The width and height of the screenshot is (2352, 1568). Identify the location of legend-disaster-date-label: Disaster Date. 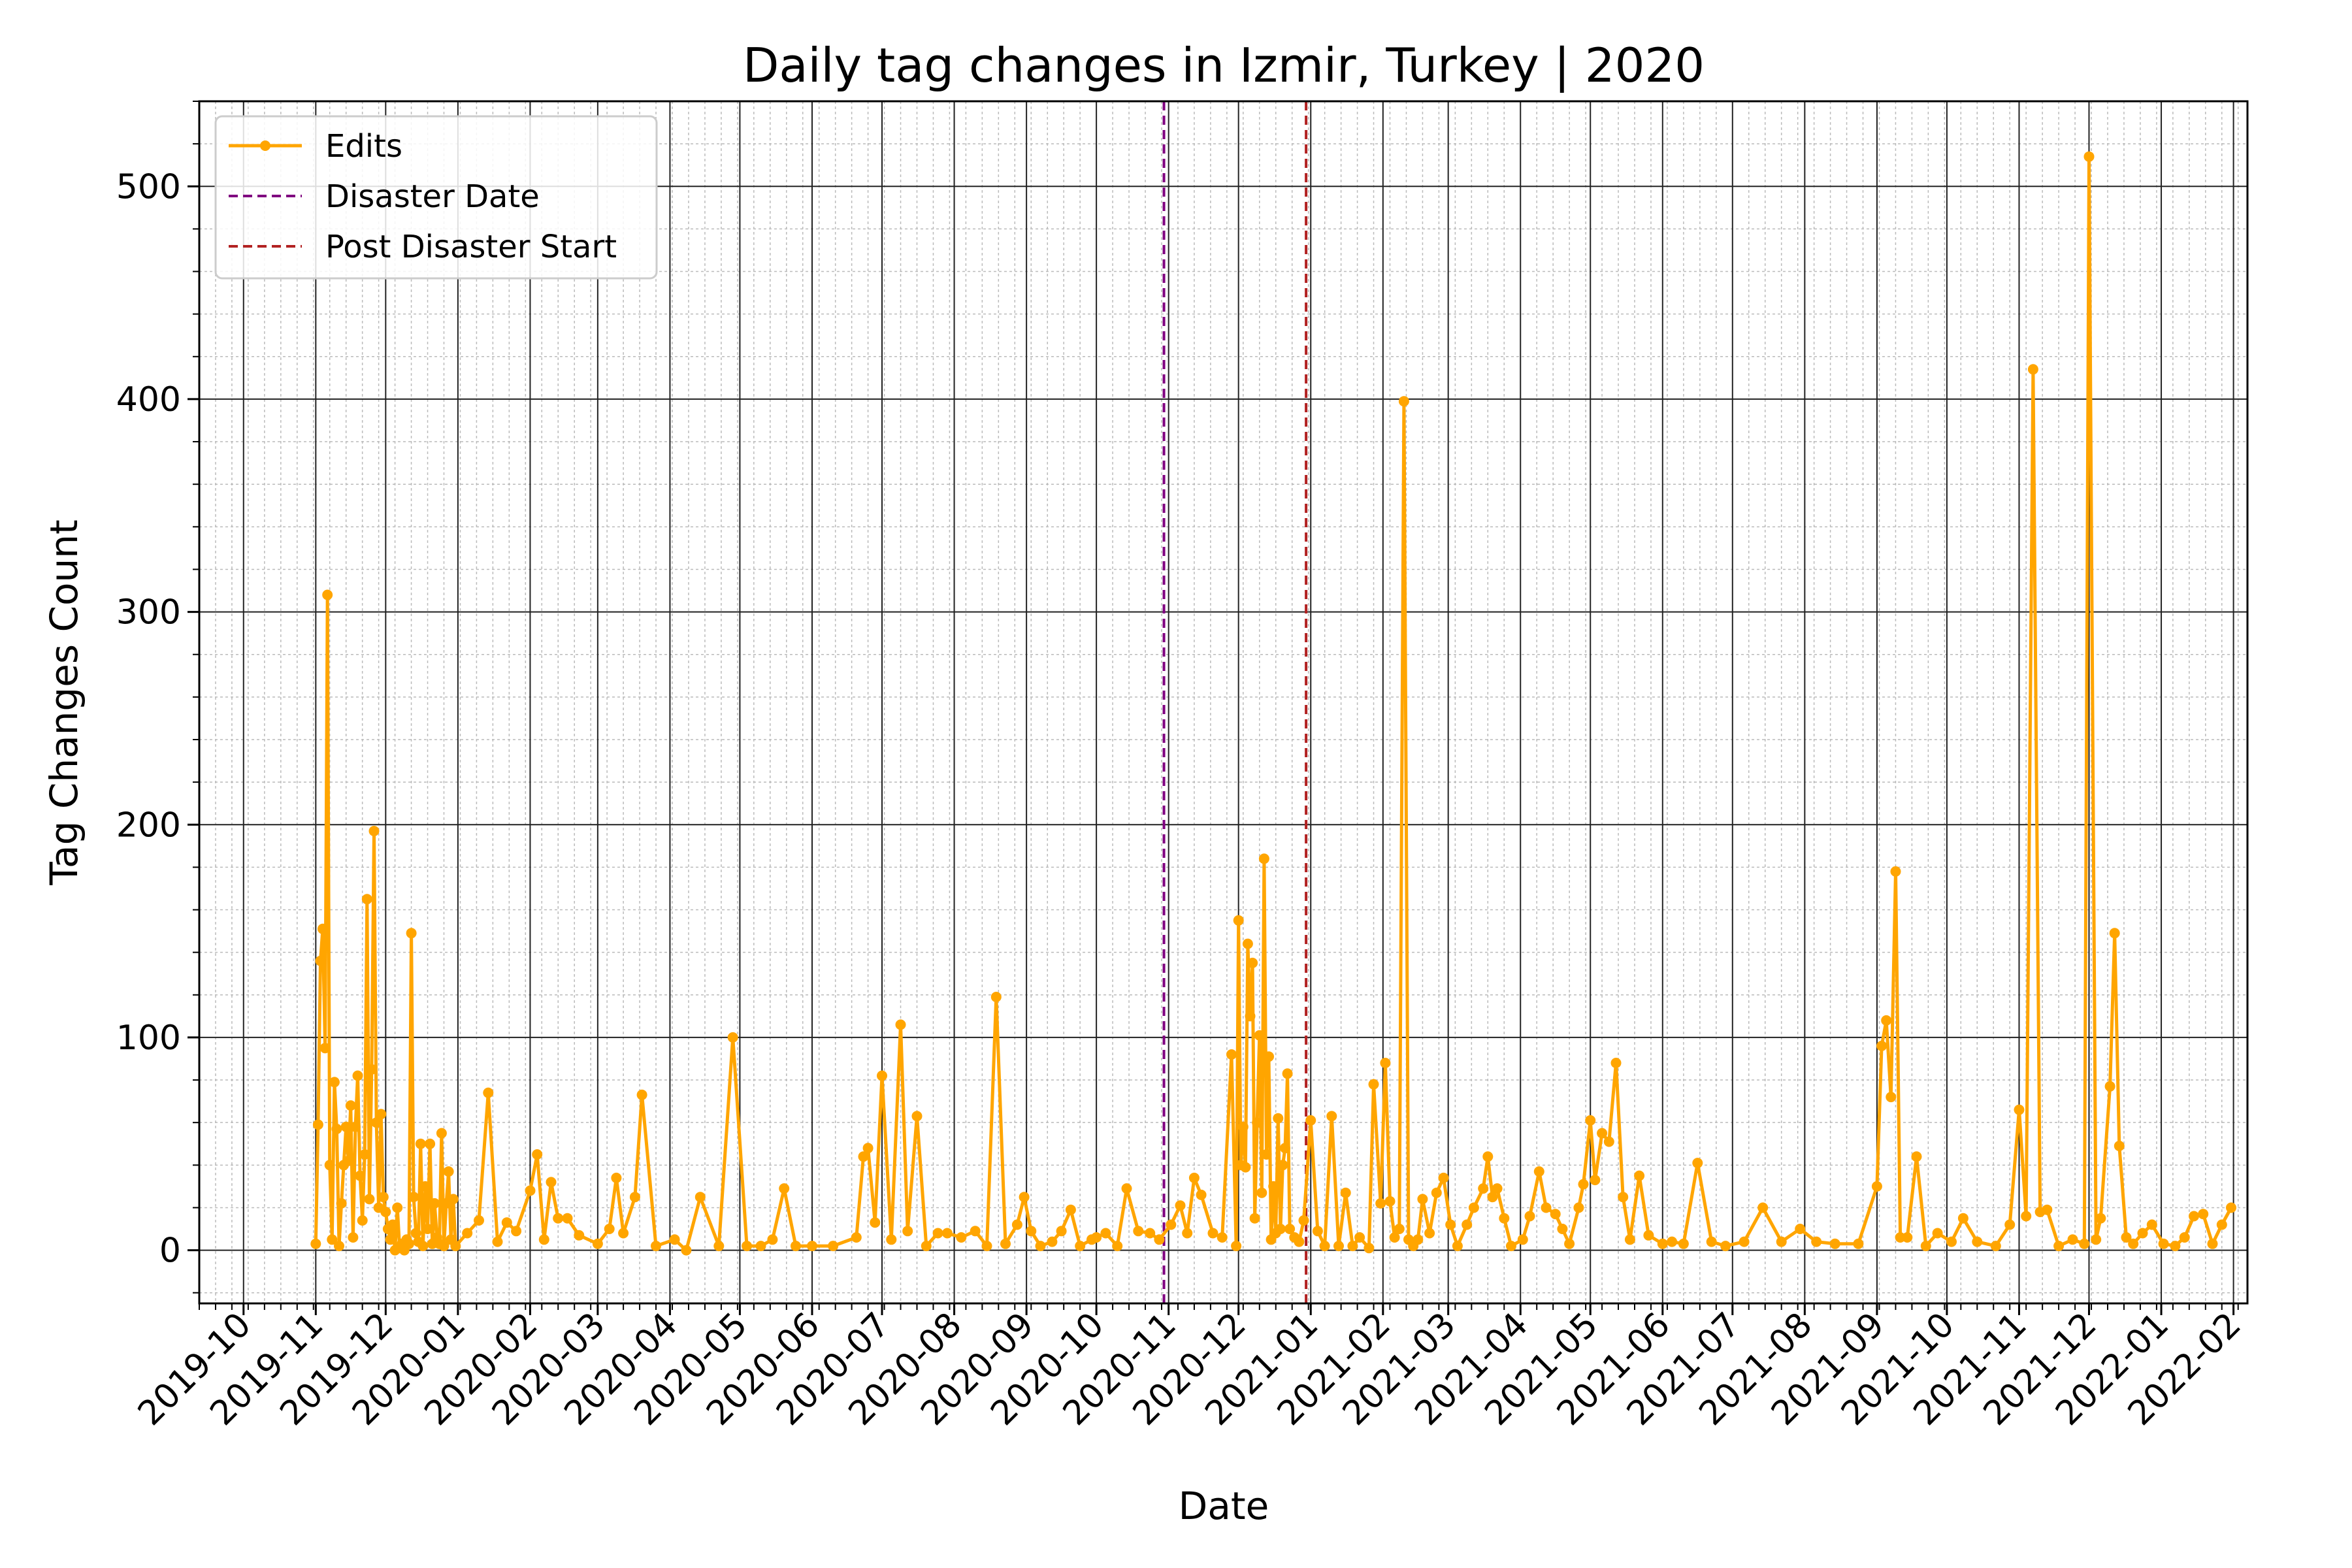
(432, 196).